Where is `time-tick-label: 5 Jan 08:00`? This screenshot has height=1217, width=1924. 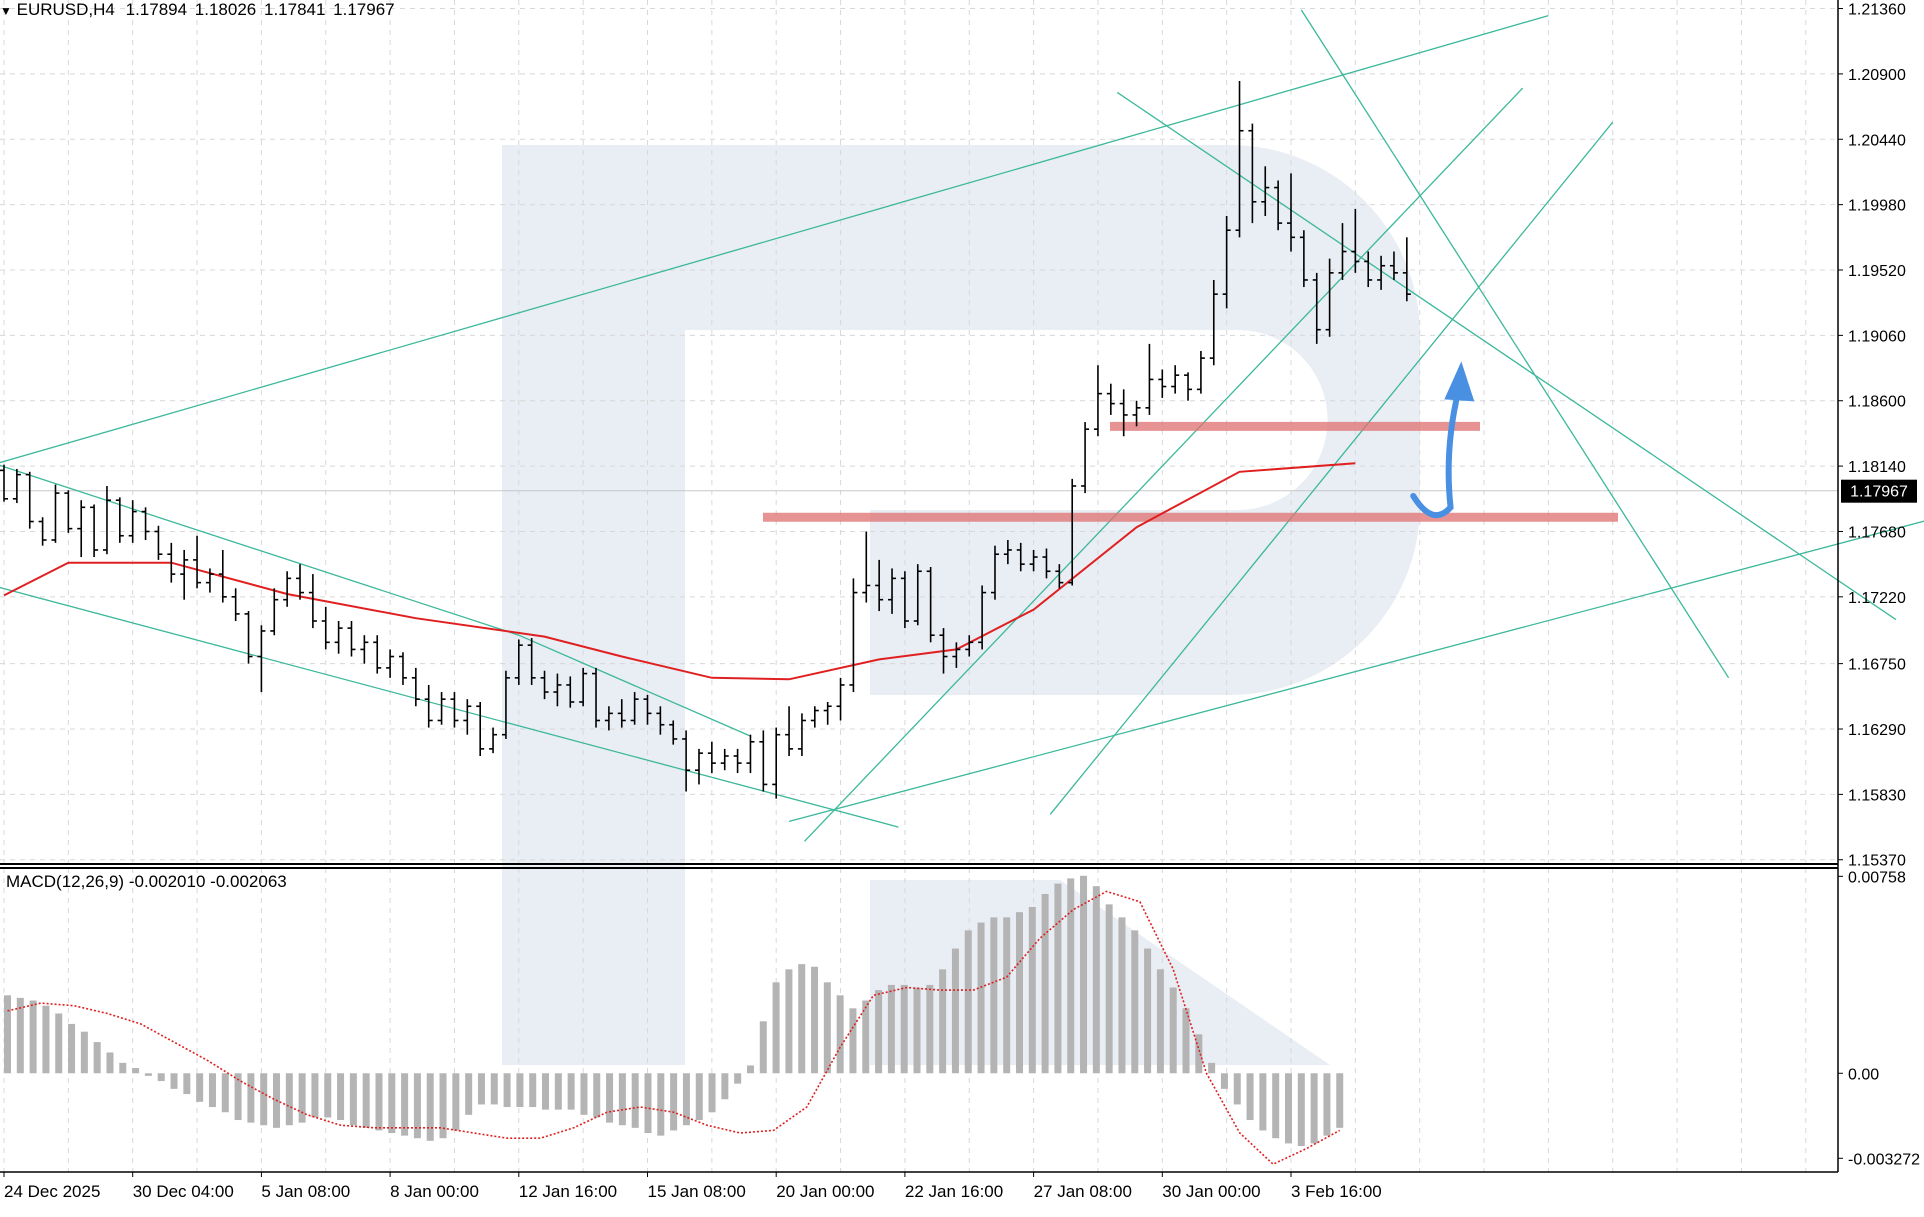
time-tick-label: 5 Jan 08:00 is located at coordinates (305, 1191).